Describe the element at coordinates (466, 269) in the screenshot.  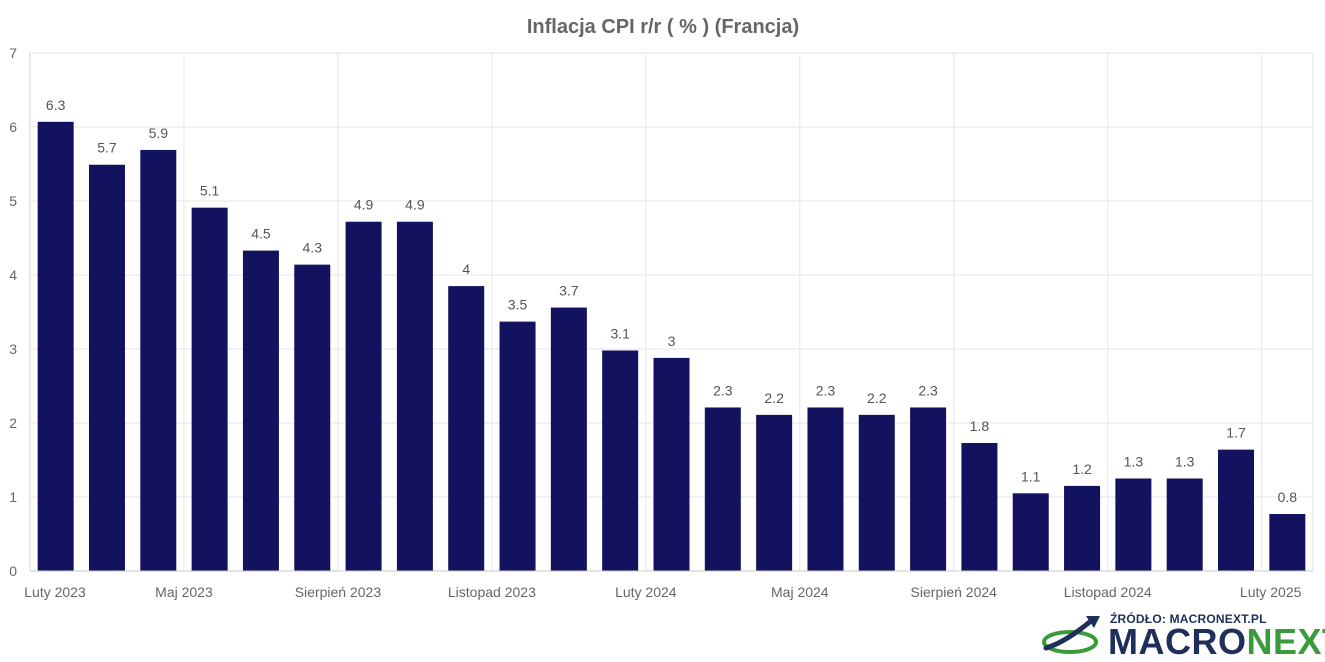
I see `data-label-8: 4` at that location.